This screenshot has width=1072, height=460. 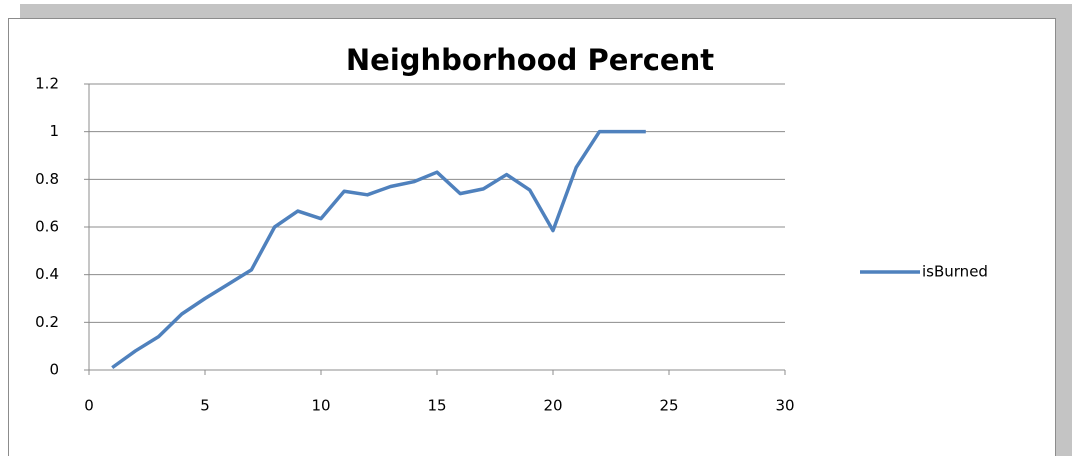 What do you see at coordinates (47, 84) in the screenshot?
I see `y-tick-label: 1.2` at bounding box center [47, 84].